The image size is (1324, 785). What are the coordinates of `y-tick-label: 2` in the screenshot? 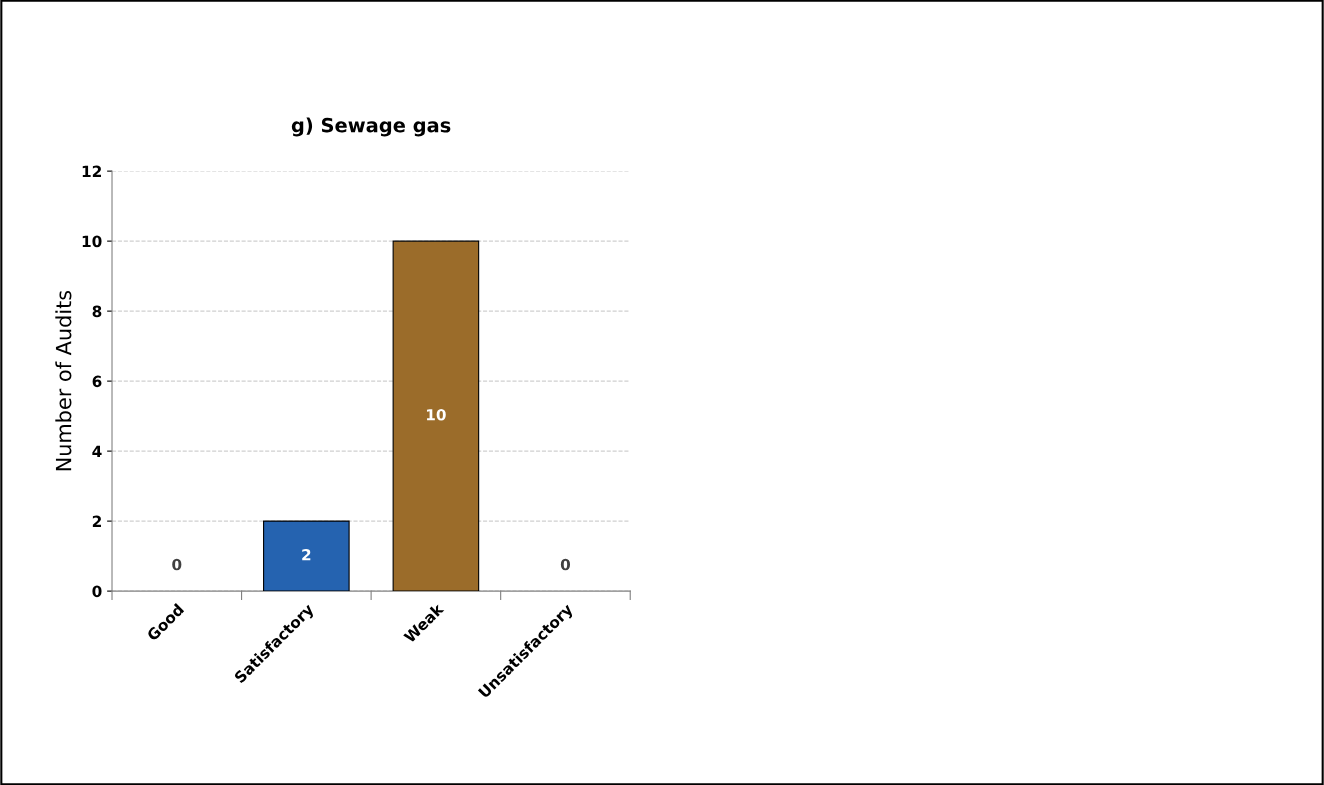 It's located at (96, 521).